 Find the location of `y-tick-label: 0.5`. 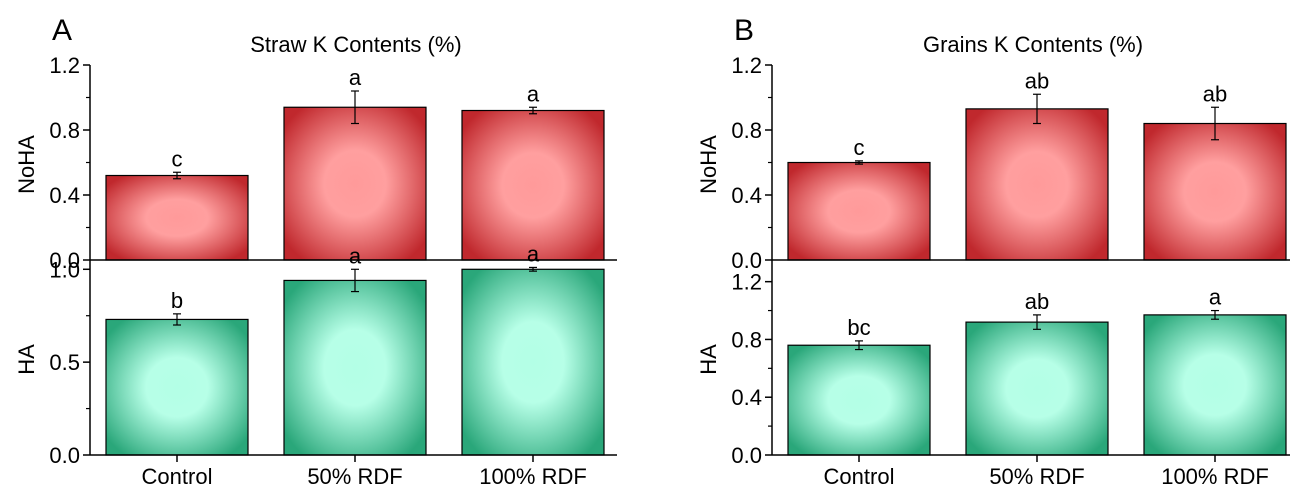

y-tick-label: 0.5 is located at coordinates (64, 362).